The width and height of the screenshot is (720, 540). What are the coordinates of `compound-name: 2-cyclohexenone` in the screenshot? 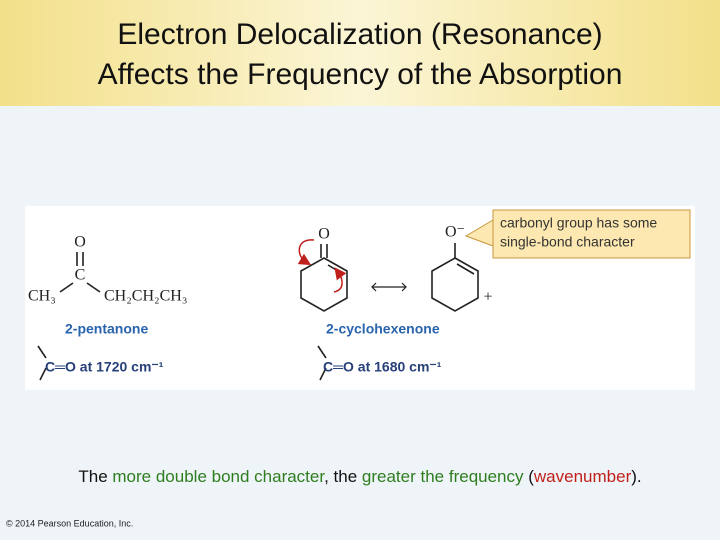 It's located at (383, 329).